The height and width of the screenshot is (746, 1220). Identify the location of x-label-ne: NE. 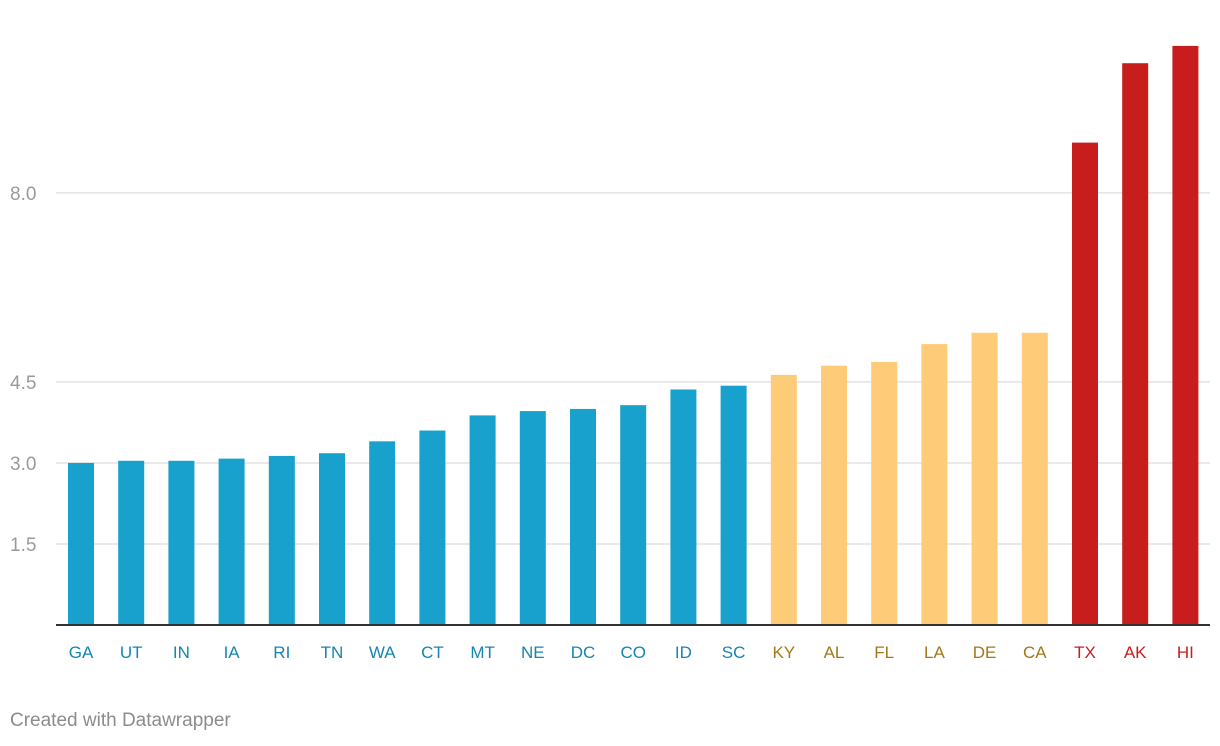
(533, 652).